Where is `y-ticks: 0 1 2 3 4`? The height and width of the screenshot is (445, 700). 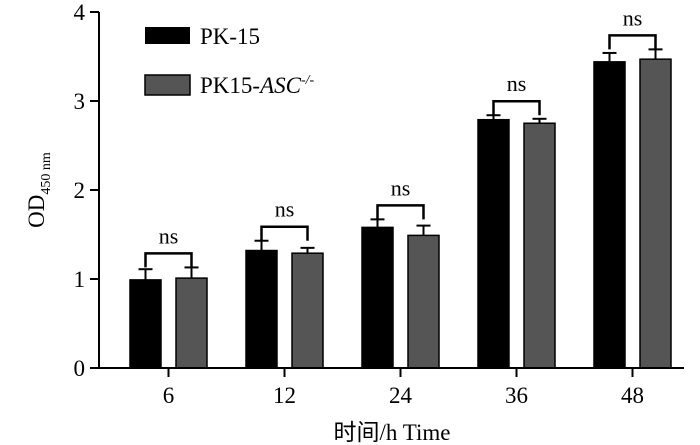 y-ticks: 0 1 2 3 4 is located at coordinates (86, 190).